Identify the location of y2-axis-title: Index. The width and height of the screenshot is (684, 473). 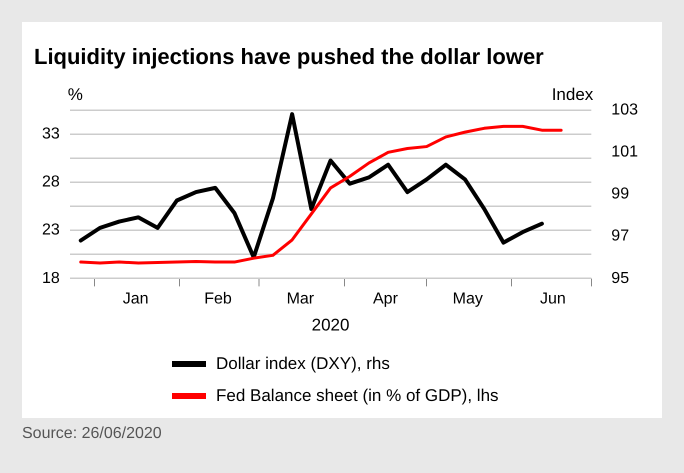
(573, 94).